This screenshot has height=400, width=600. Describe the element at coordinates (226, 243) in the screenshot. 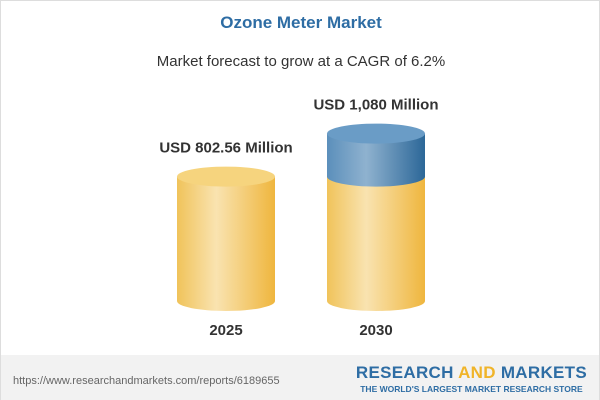

I see `bar-2025-body` at that location.